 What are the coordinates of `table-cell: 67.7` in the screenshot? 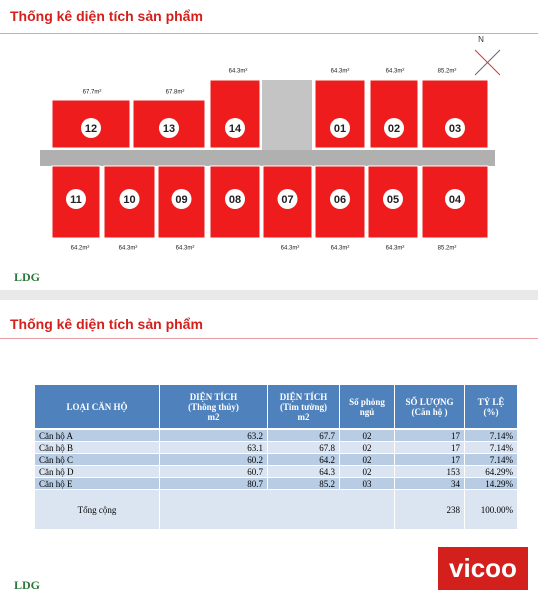 It's located at (304, 436).